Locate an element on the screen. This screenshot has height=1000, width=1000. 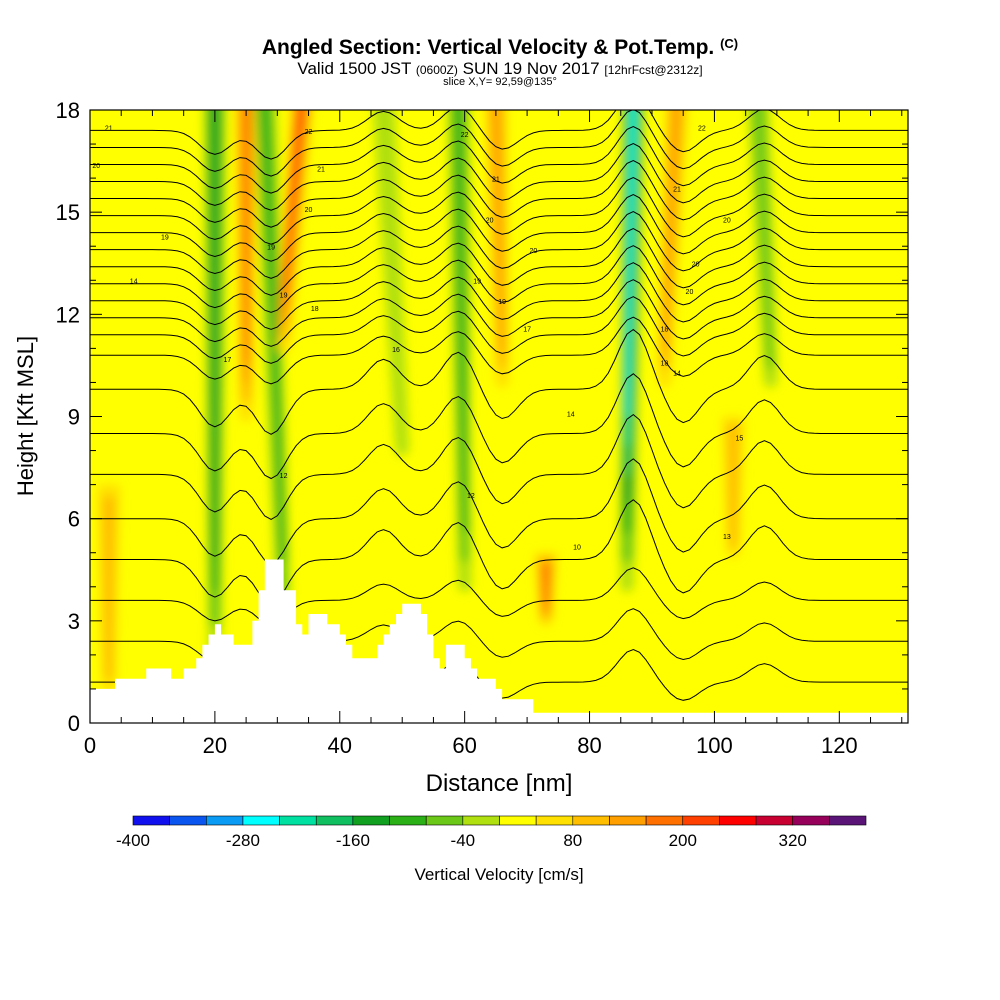
y-tick-label: 9 is located at coordinates (74, 417).